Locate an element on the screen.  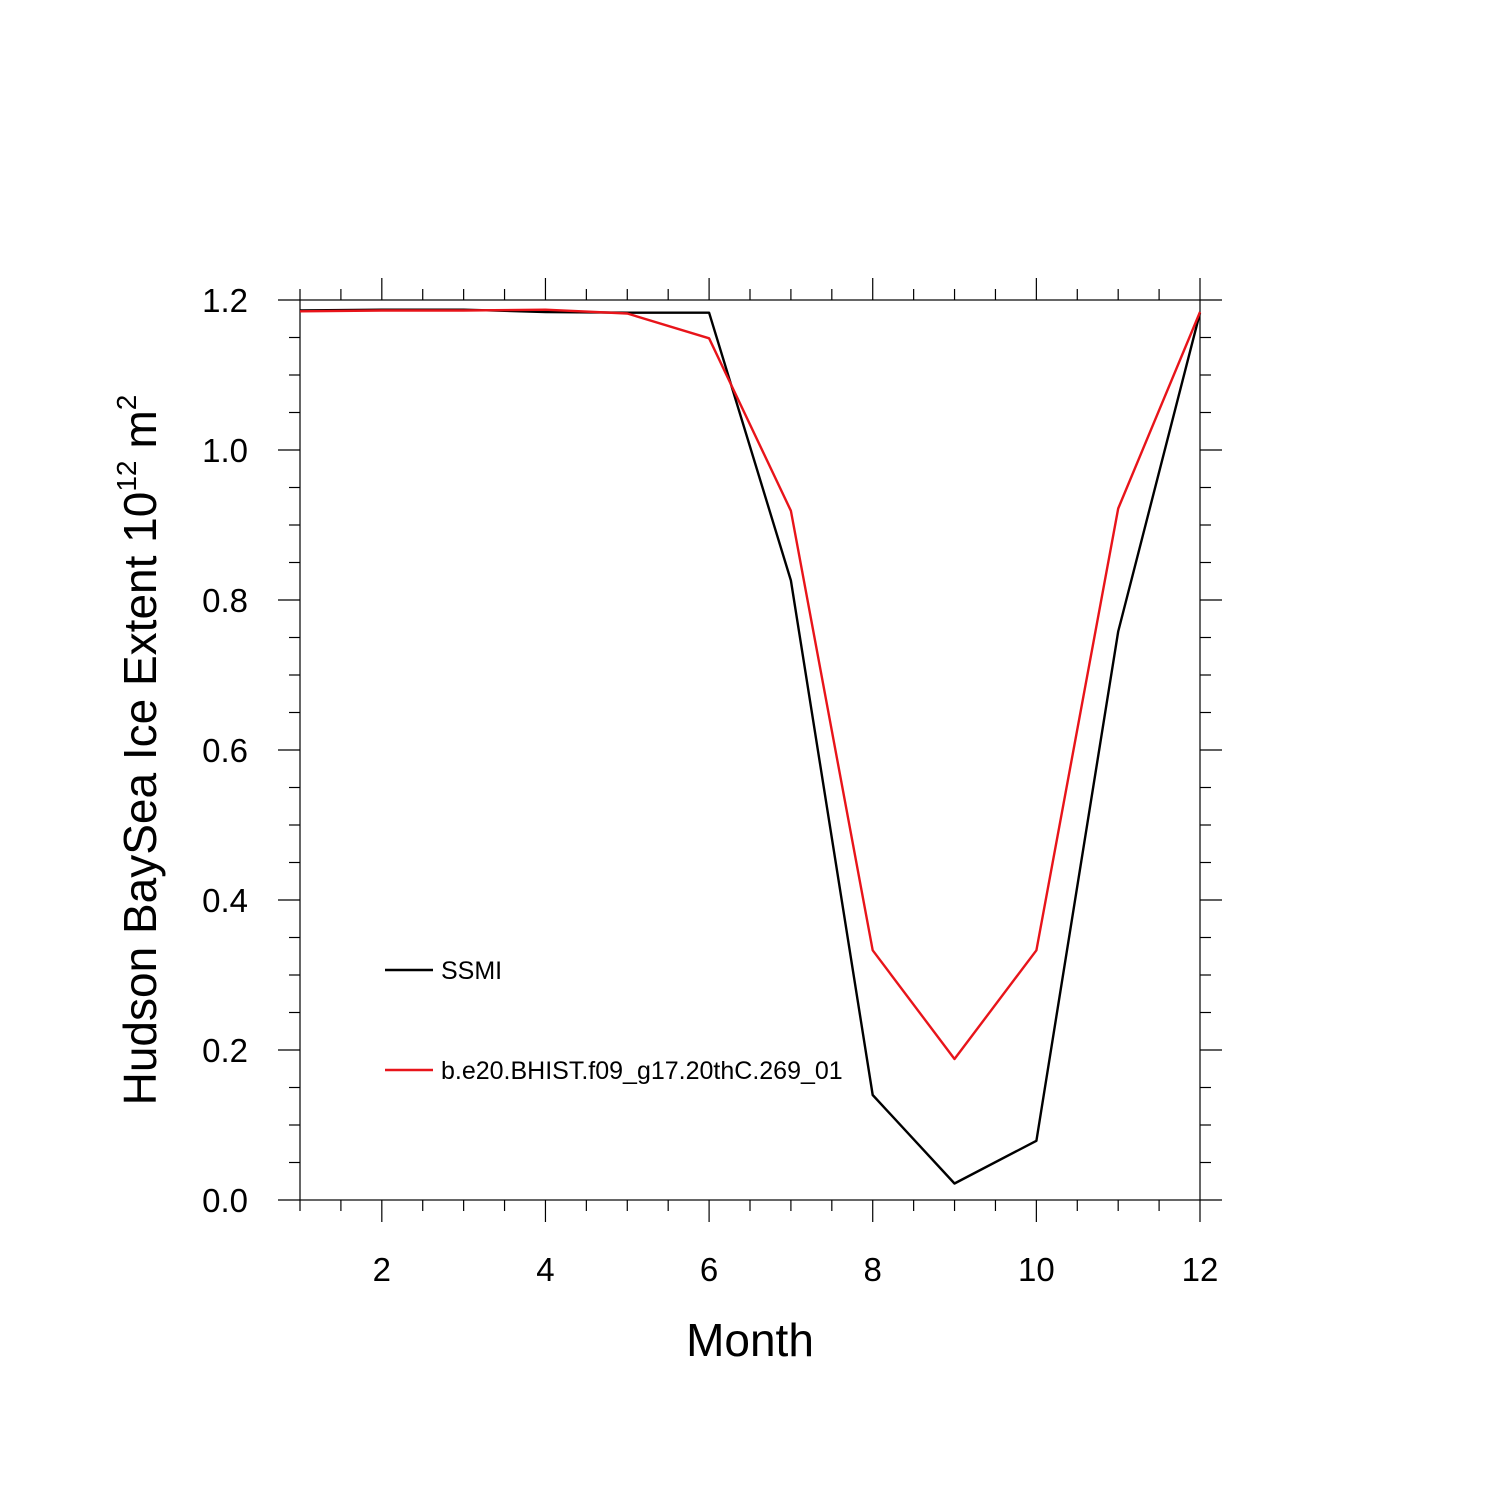
legend-label: b.e20.BHIST.f09_g17.20thC.269_01 is located at coordinates (642, 1071).